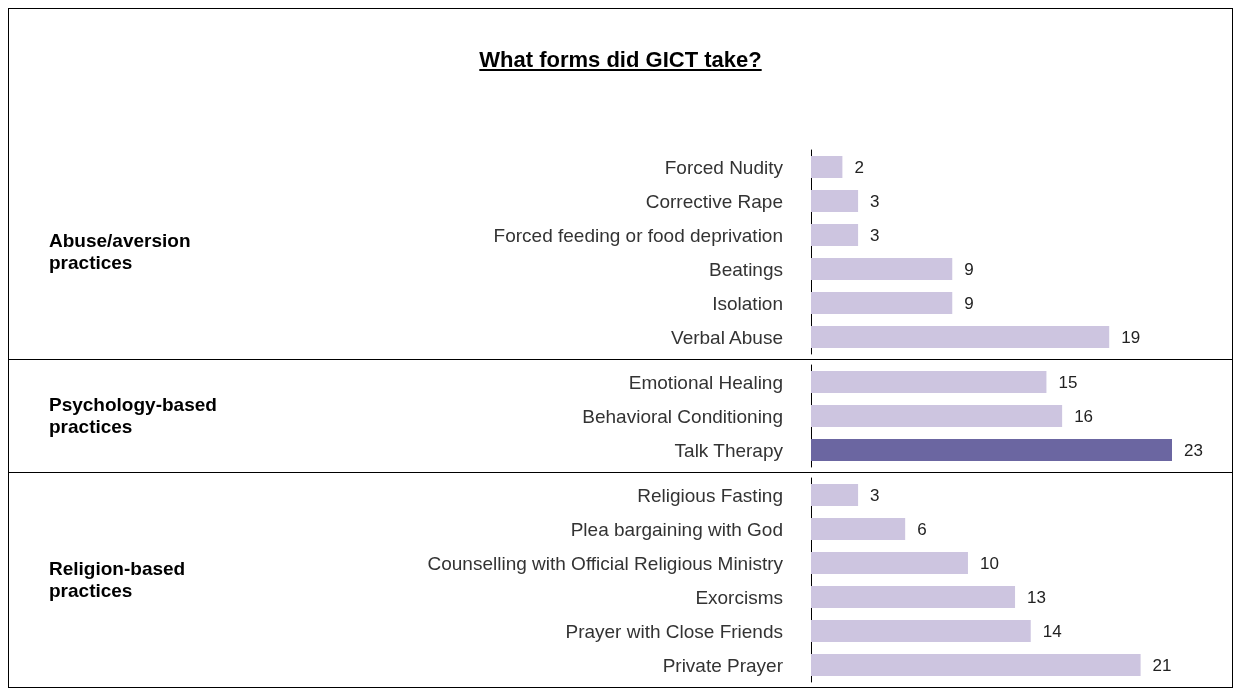 Image resolution: width=1241 pixels, height=696 pixels. I want to click on y-tick-label: Private Prayer, so click(723, 665).